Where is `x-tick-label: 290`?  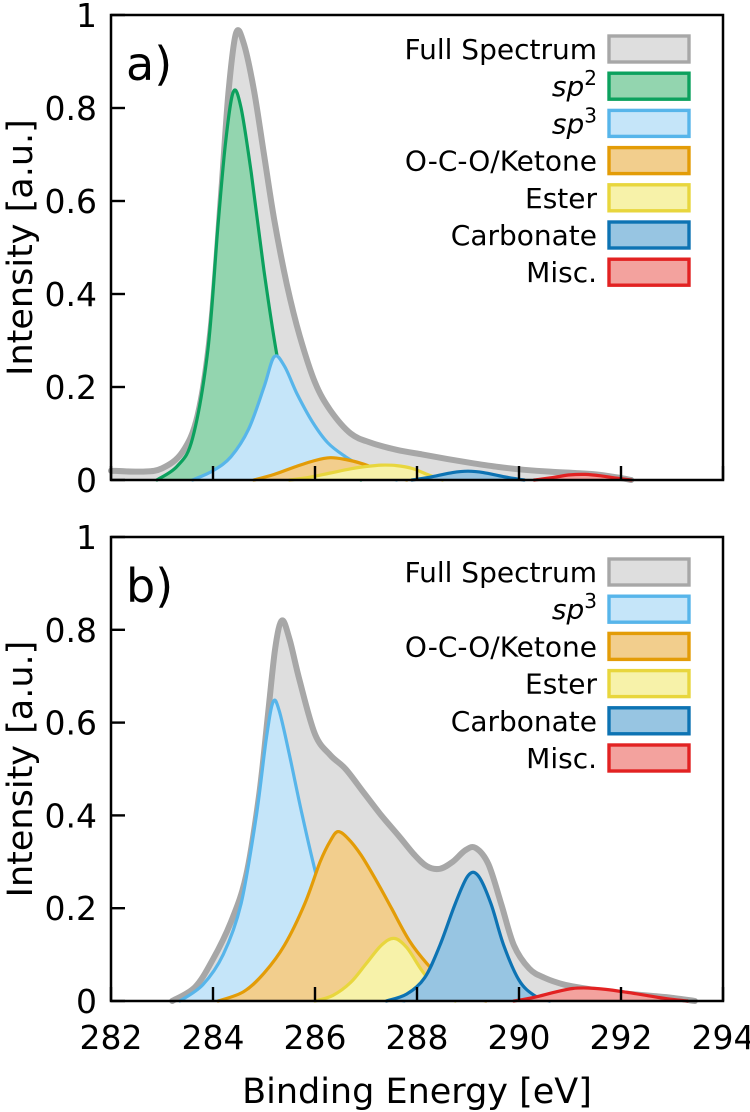
x-tick-label: 290 is located at coordinates (519, 1037).